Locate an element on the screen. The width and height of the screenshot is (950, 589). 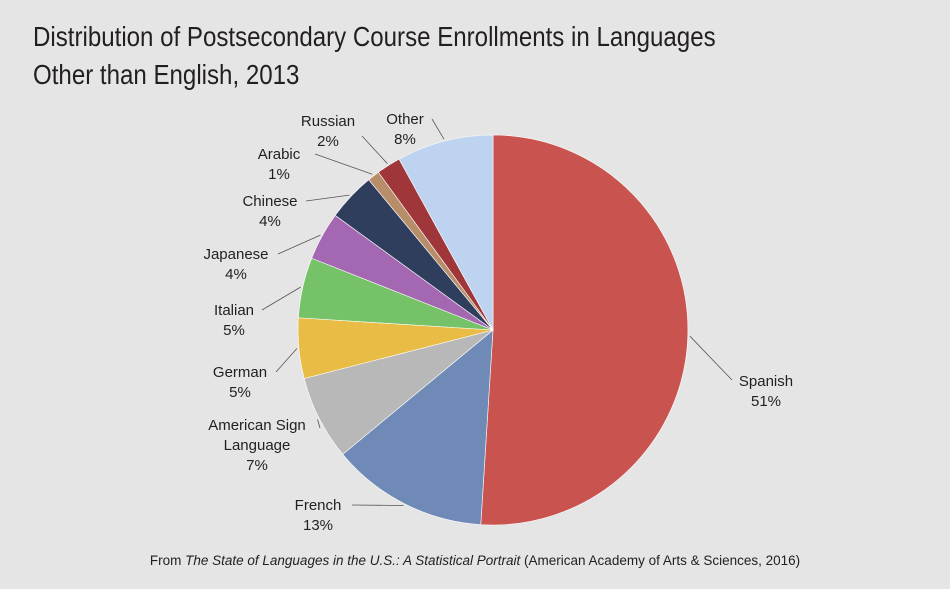
slice-label-chinese: Chinese 4% is located at coordinates (269, 211).